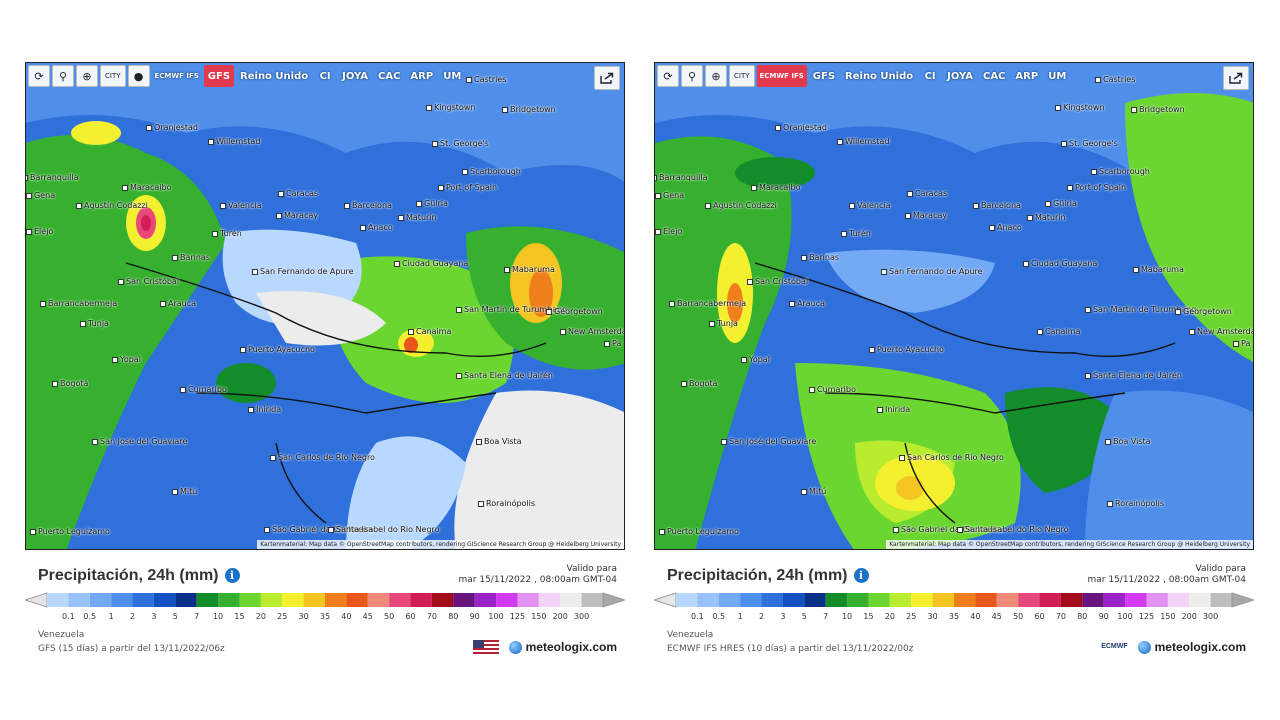  I want to click on city-label: Gena, so click(669, 195).